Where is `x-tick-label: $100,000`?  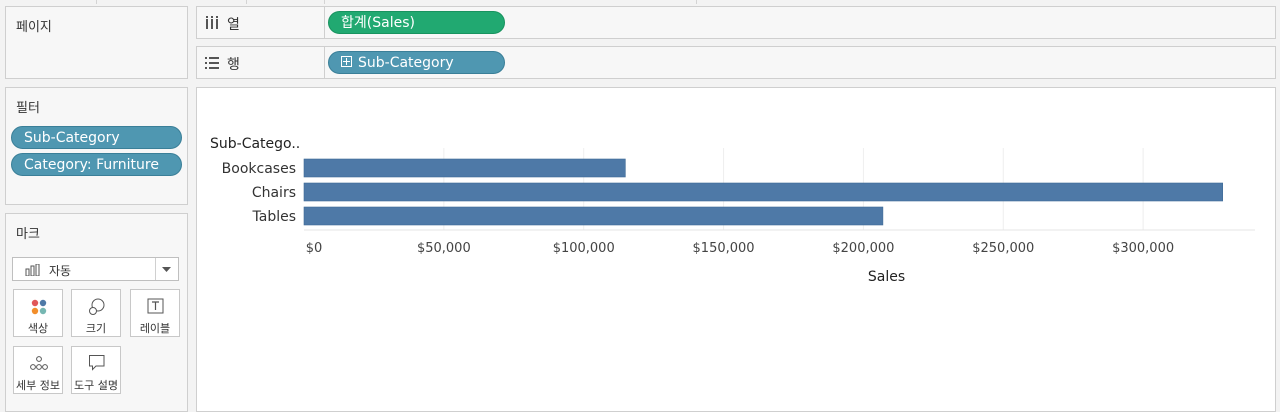 x-tick-label: $100,000 is located at coordinates (584, 248).